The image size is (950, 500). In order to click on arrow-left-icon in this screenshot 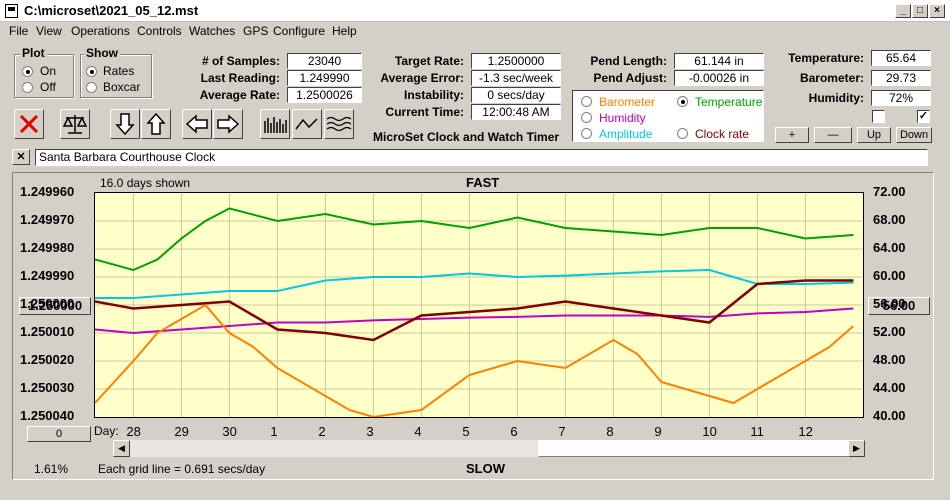, I will do `click(196, 124)`.